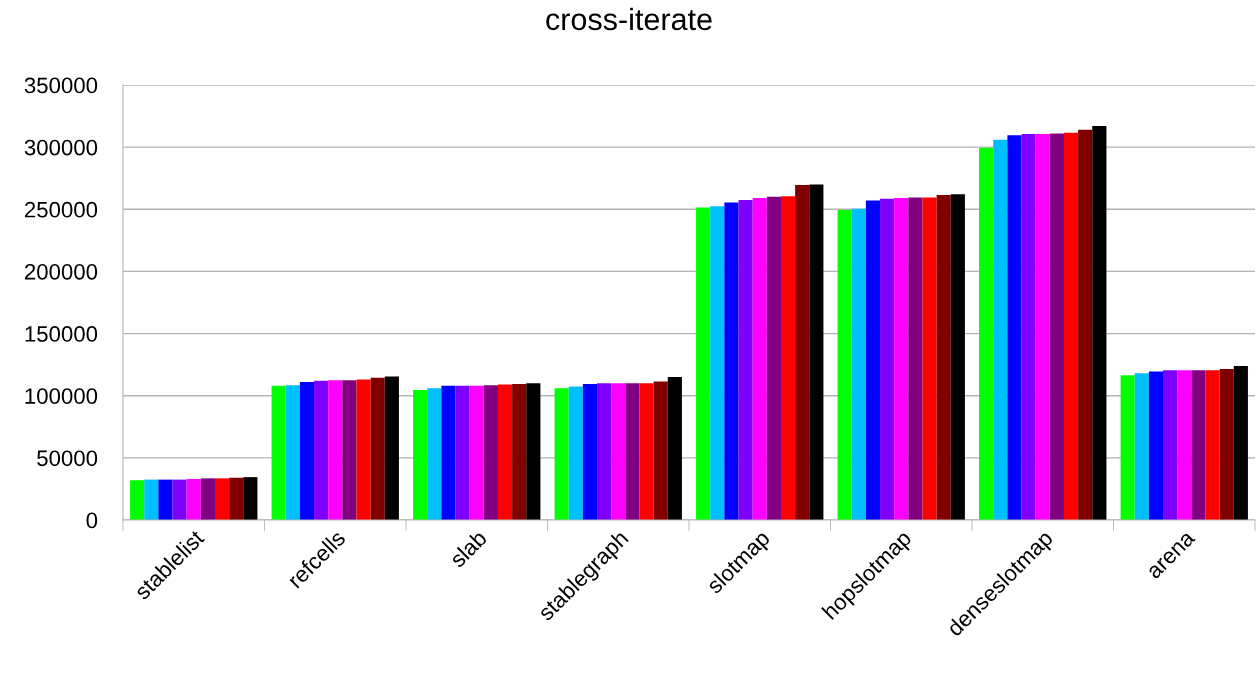 Image resolution: width=1258 pixels, height=682 pixels. I want to click on y-tick-label: 100000, so click(61, 396).